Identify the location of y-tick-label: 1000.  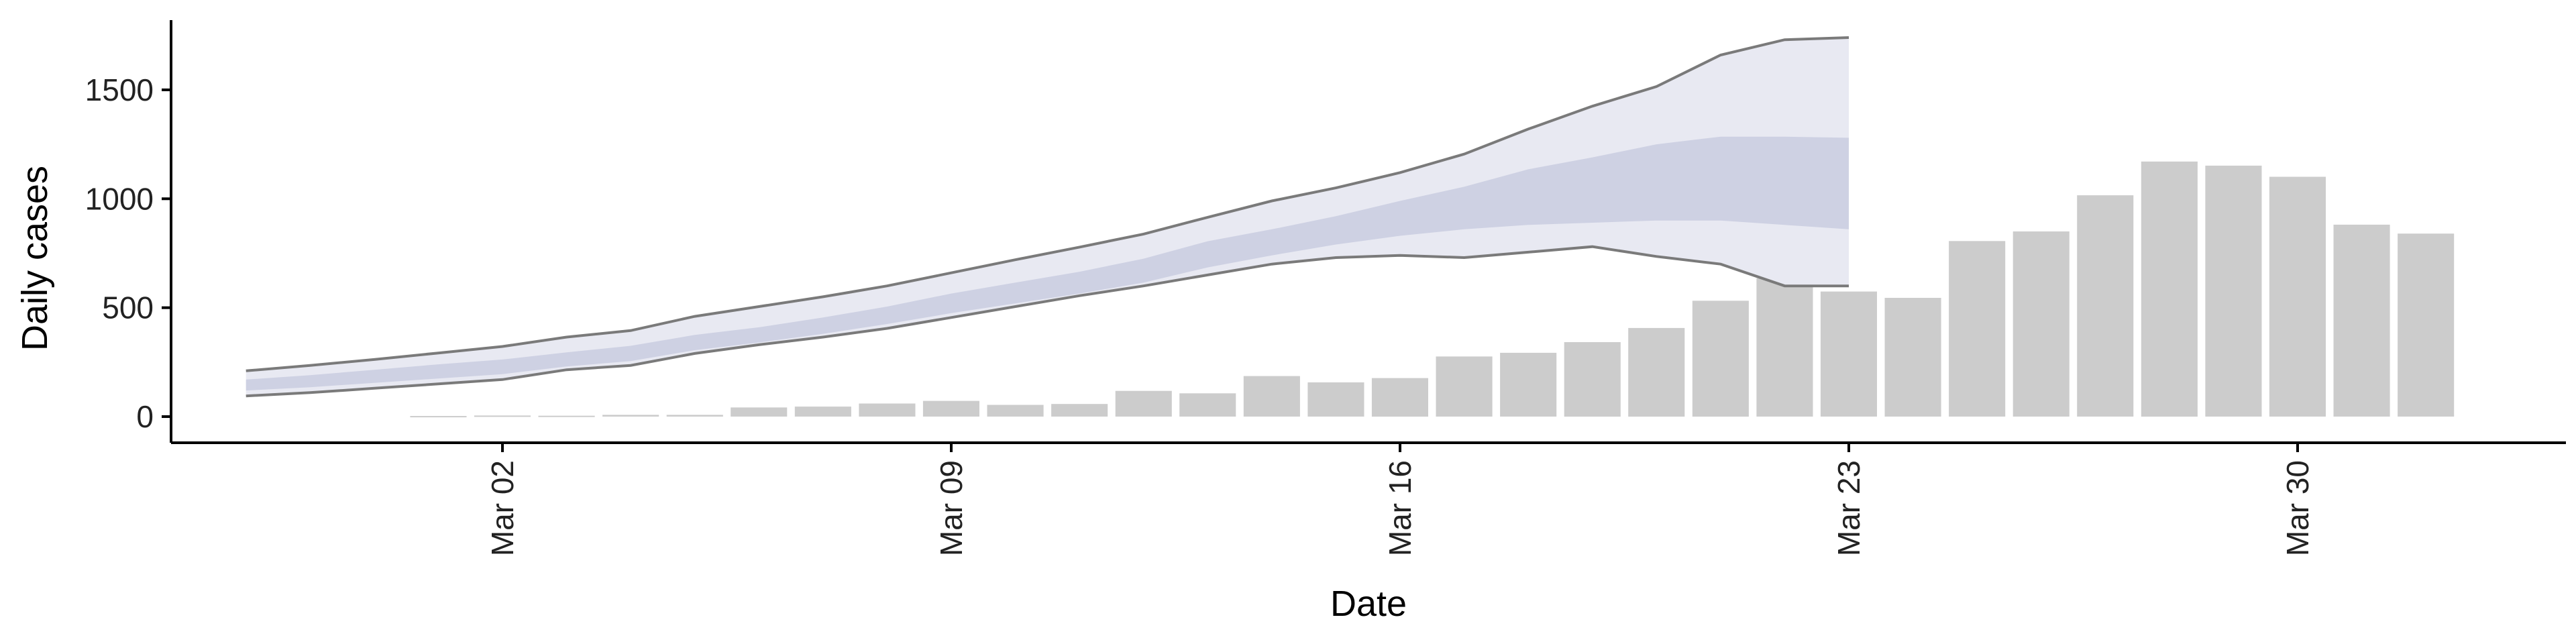
(119, 198).